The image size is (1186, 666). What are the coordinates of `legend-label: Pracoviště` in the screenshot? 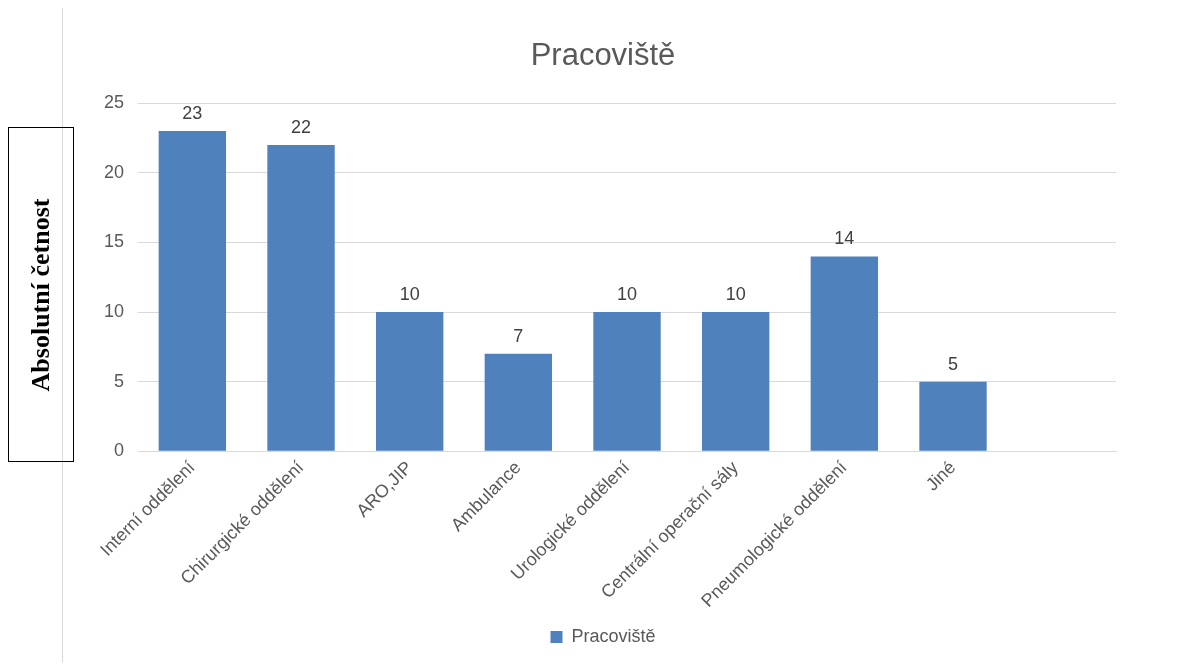 It's located at (613, 635).